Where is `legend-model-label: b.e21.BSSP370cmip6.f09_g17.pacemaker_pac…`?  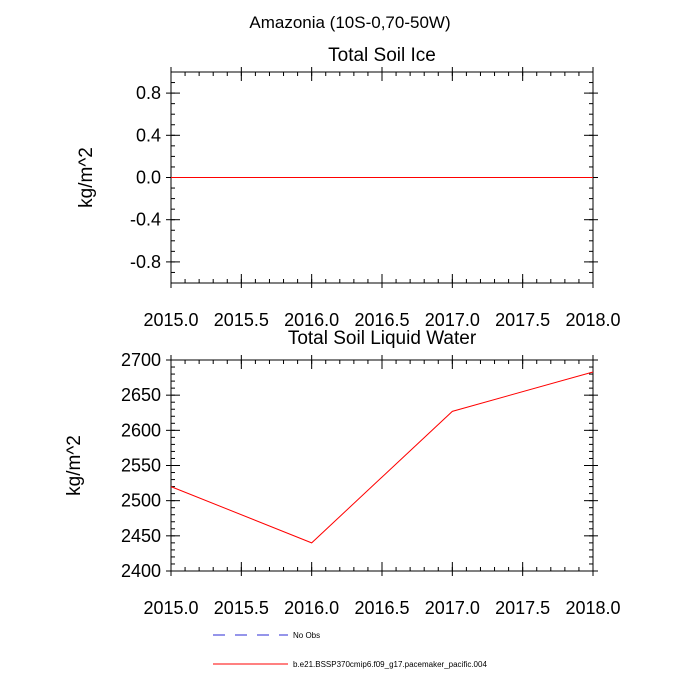 legend-model-label: b.e21.BSSP370cmip6.f09_g17.pacemaker_pac… is located at coordinates (390, 664).